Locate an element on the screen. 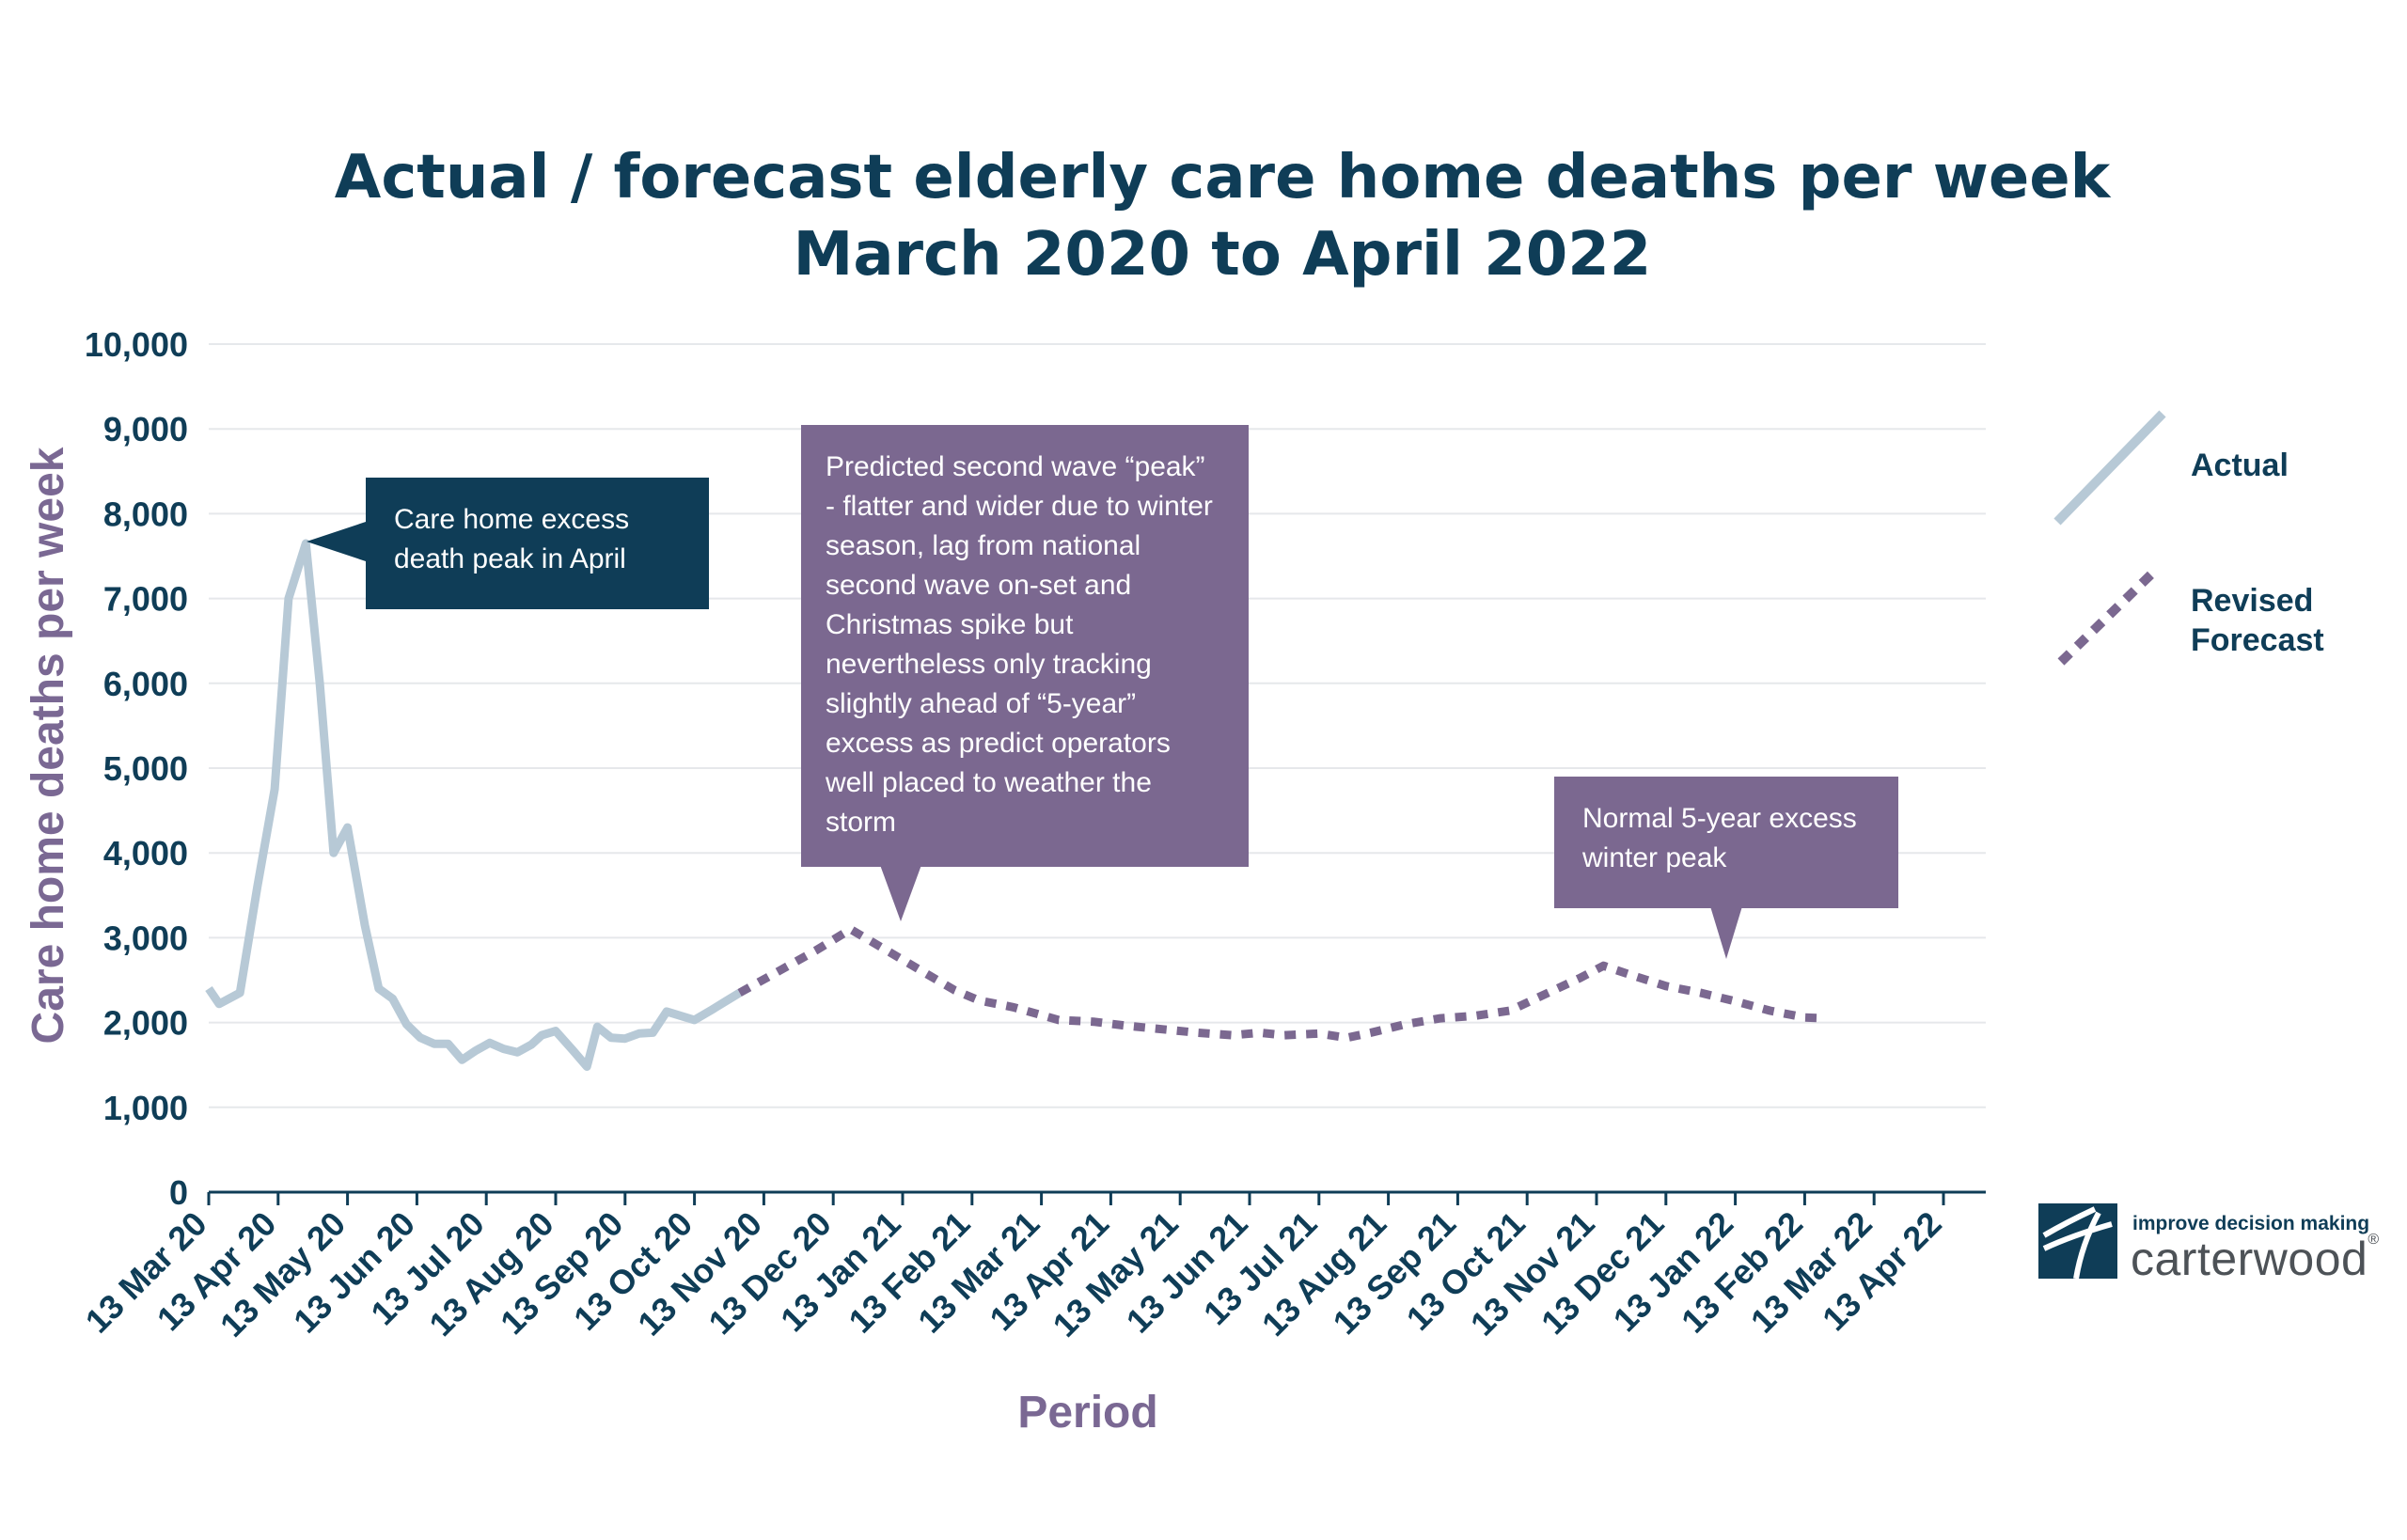  y-tick-label: 7,000 is located at coordinates (145, 600).